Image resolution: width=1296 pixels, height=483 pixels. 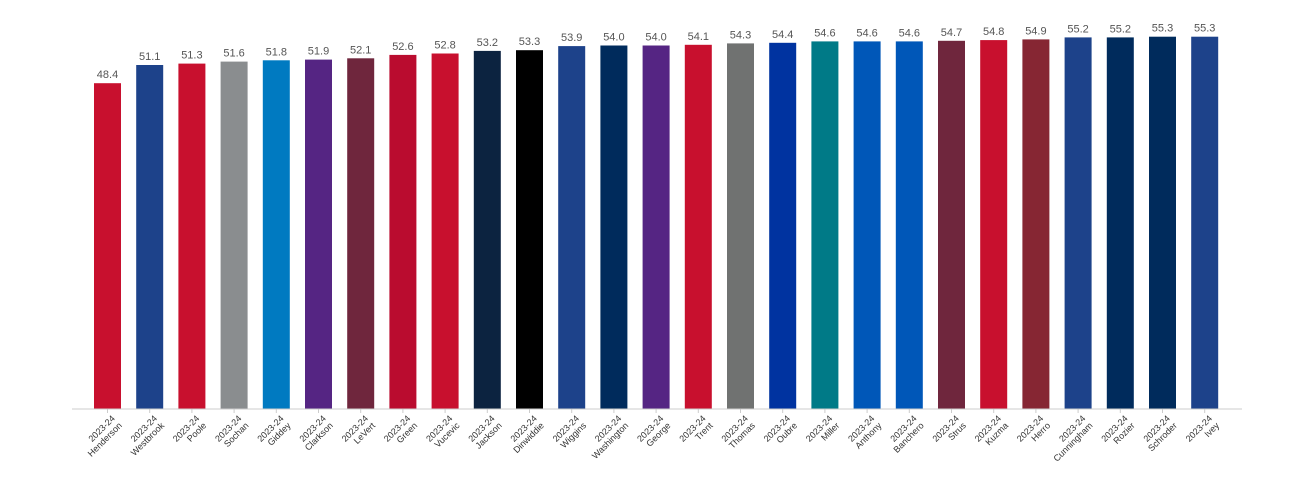 What do you see at coordinates (825, 225) in the screenshot?
I see `bar-miller` at bounding box center [825, 225].